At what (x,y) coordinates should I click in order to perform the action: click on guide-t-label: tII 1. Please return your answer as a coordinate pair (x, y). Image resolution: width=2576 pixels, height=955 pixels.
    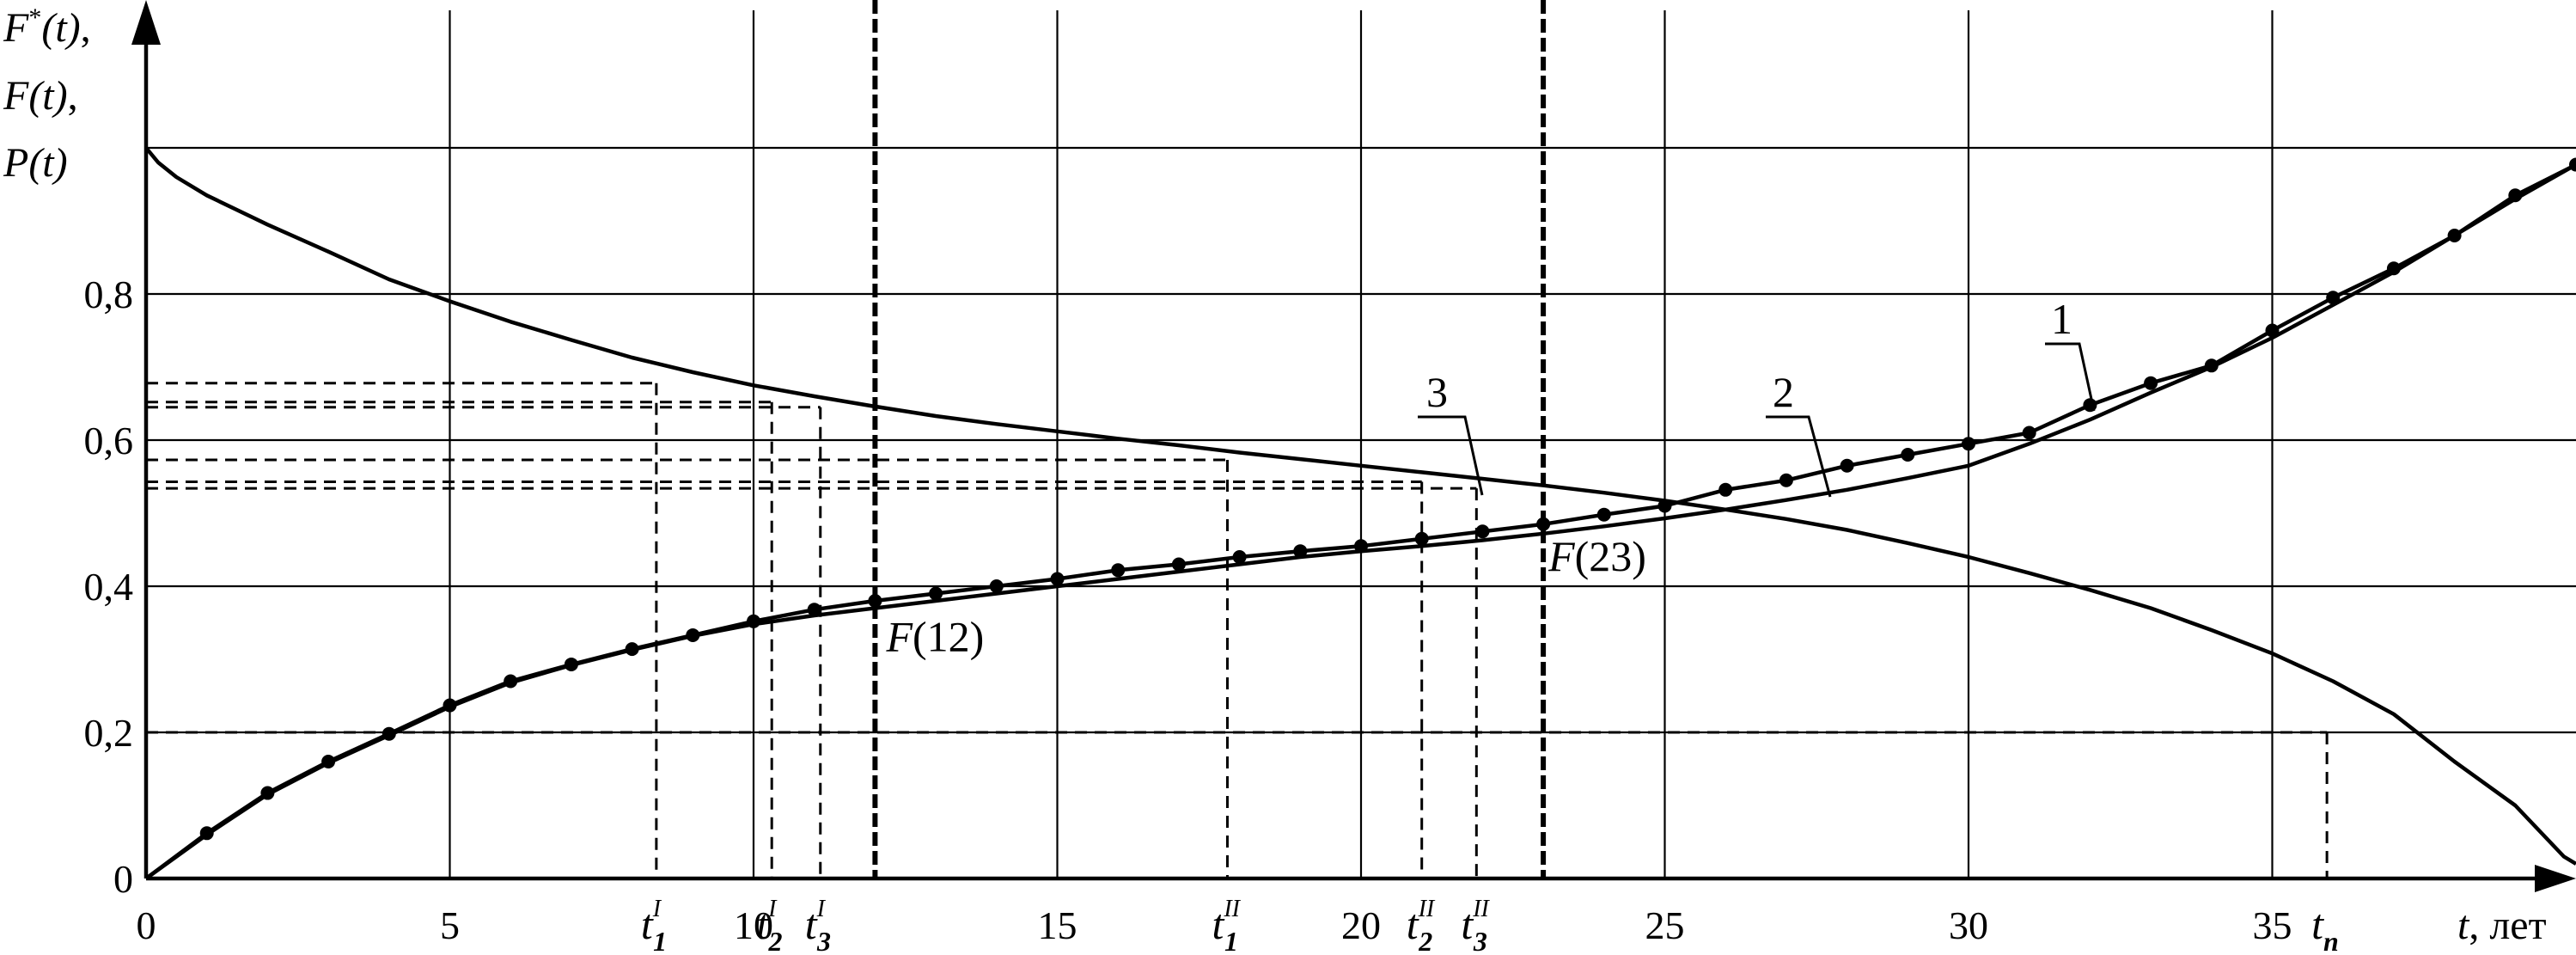
    Looking at the image, I should click on (1226, 925).